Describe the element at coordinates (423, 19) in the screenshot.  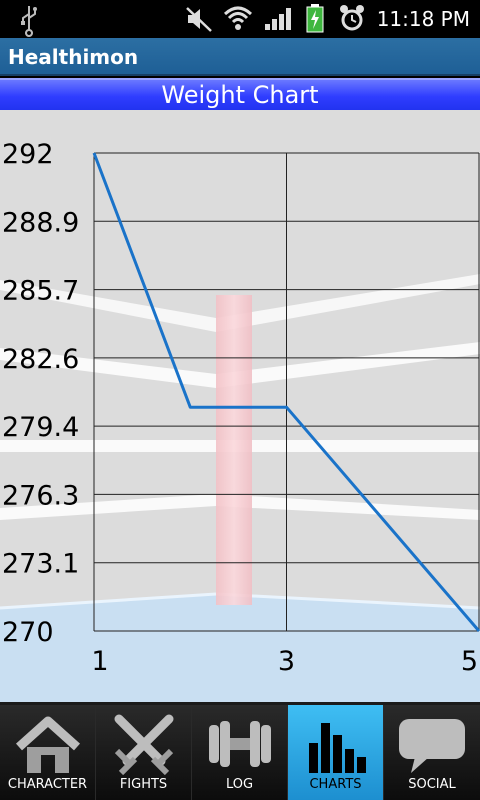
I see `clock: 11:18 PM` at that location.